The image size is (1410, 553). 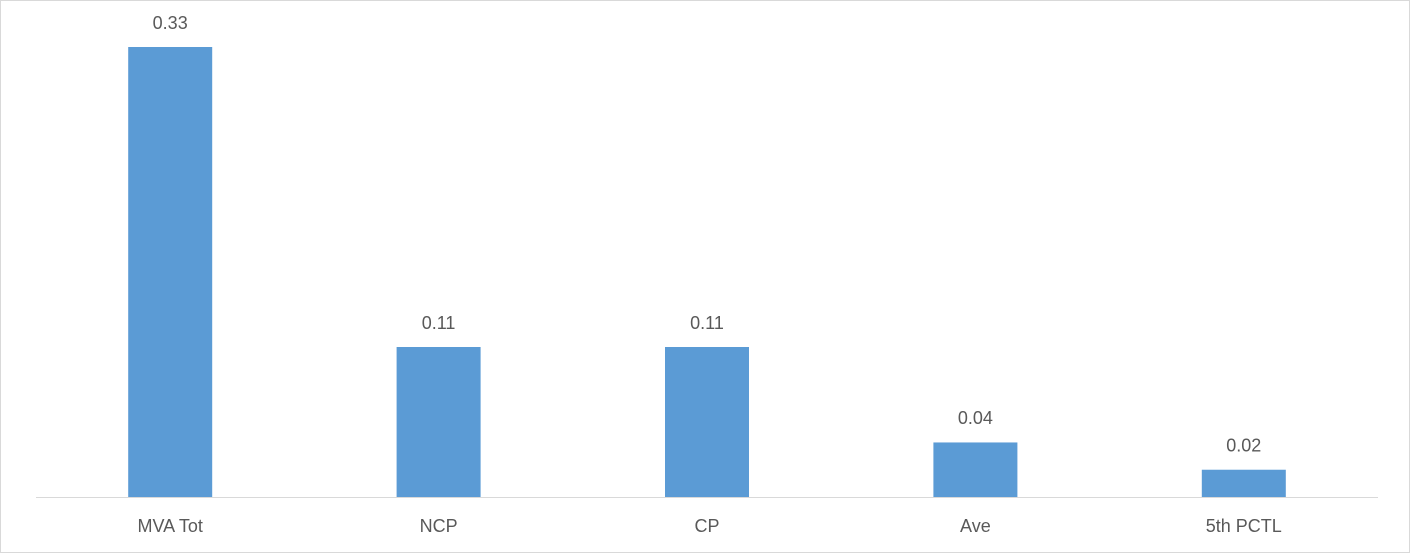 What do you see at coordinates (170, 23) in the screenshot?
I see `data-label: 0.33` at bounding box center [170, 23].